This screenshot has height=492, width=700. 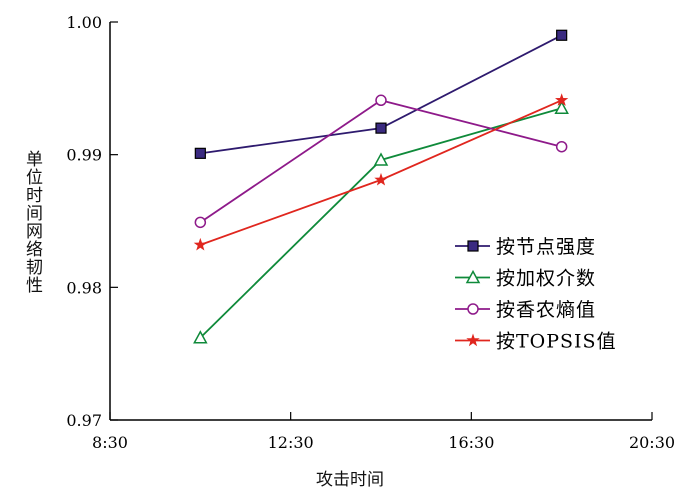 What do you see at coordinates (291, 442) in the screenshot?
I see `x-tick-label: 12:30` at bounding box center [291, 442].